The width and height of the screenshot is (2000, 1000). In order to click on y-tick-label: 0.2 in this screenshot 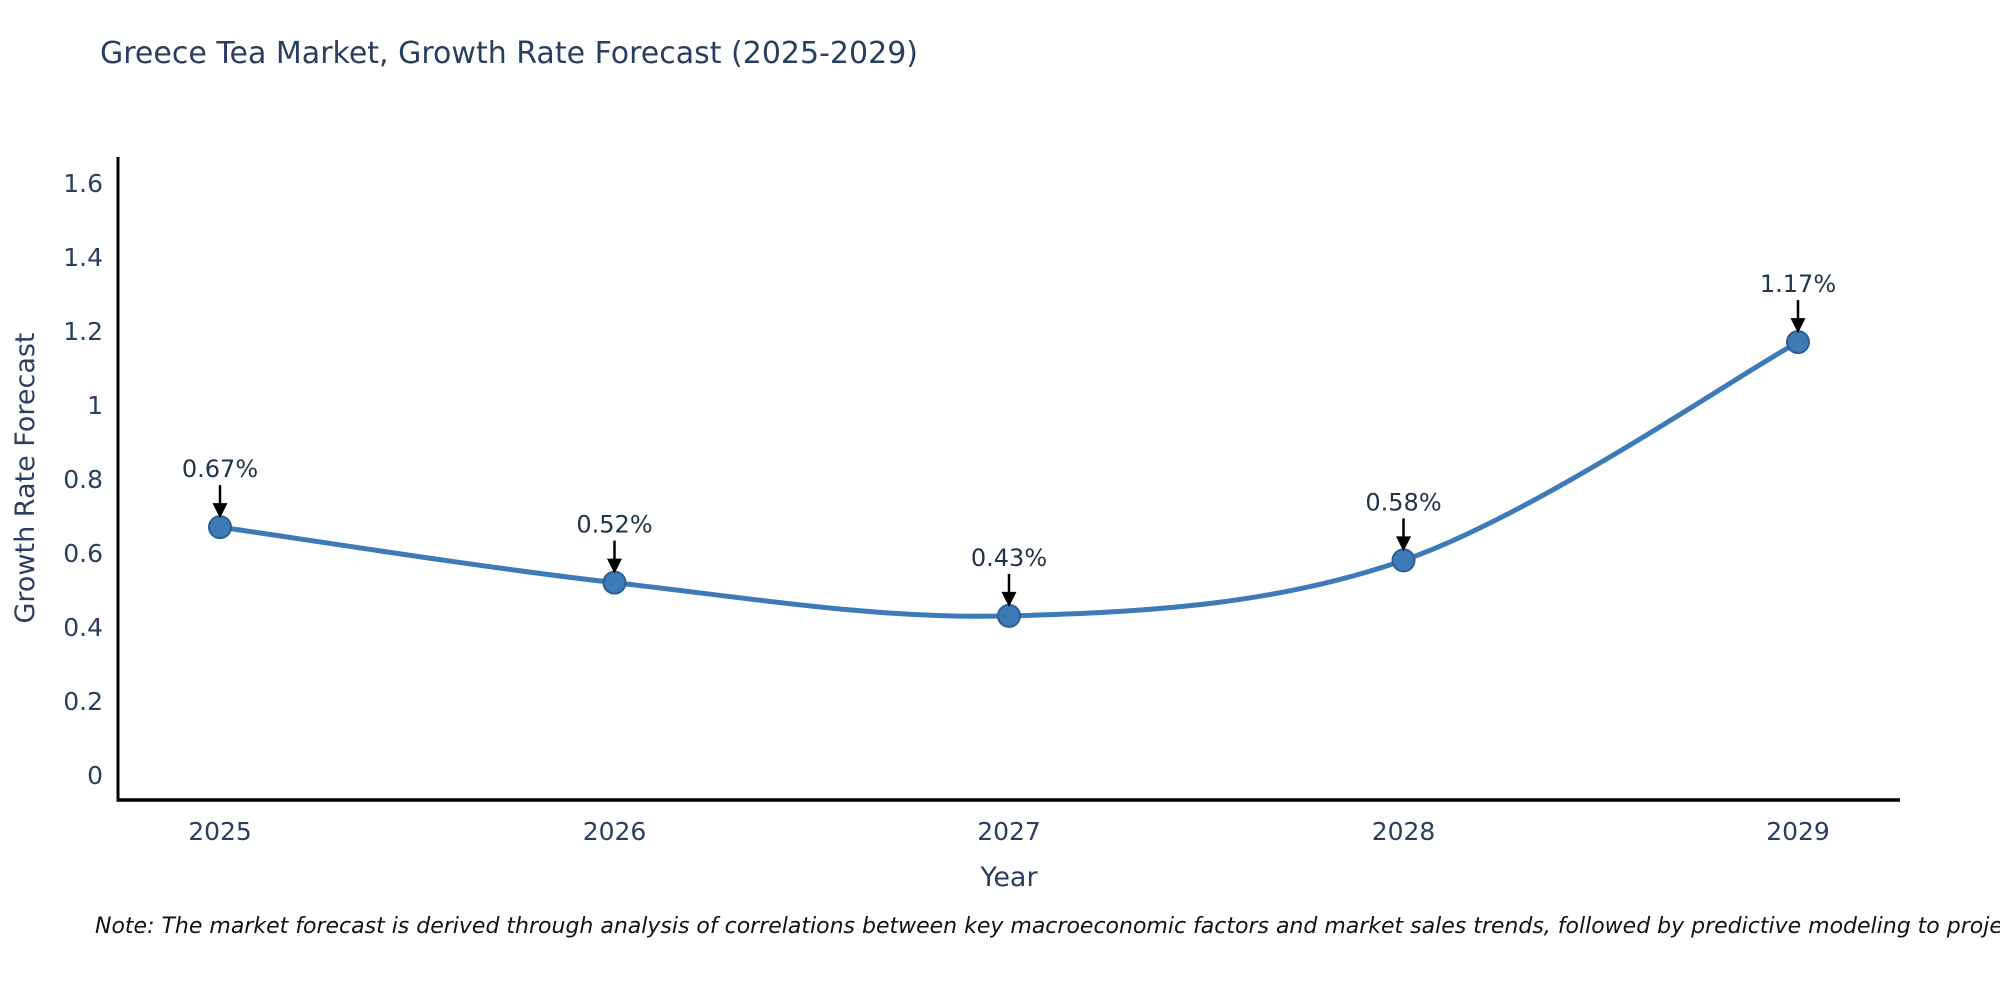, I will do `click(83, 701)`.